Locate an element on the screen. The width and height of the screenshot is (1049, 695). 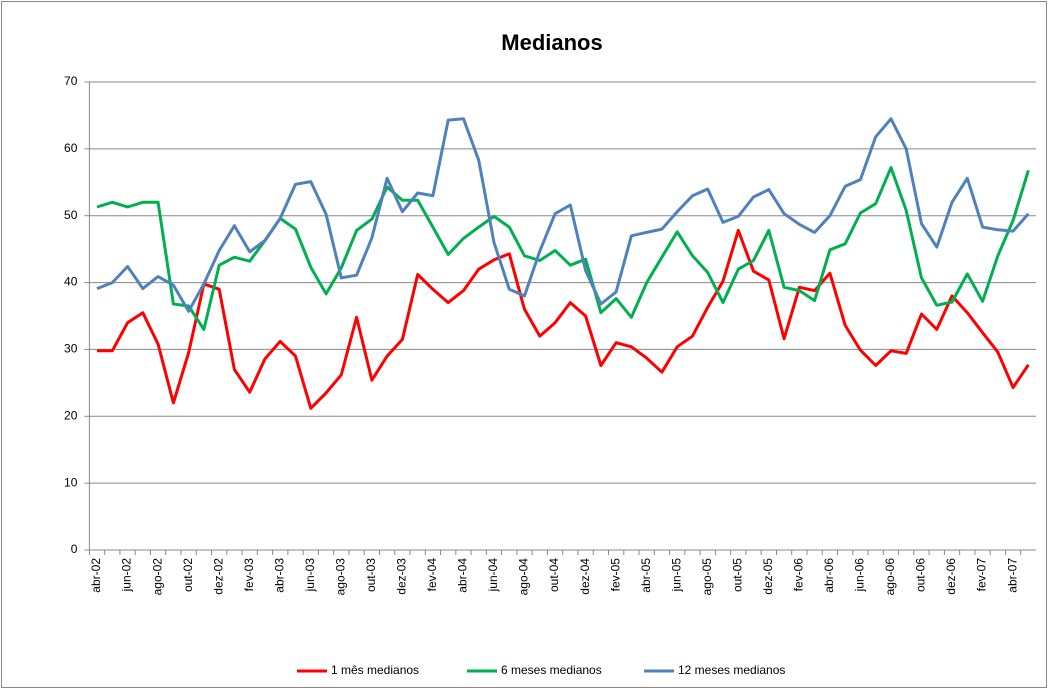
x-tick-label: ago-02 is located at coordinates (157, 577).